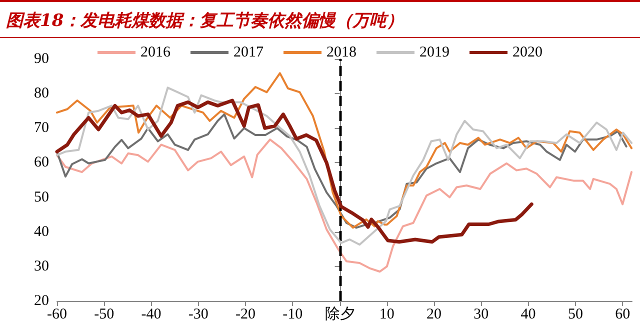 This screenshot has height=325, width=640. I want to click on y-tick-label: 80, so click(41, 94).